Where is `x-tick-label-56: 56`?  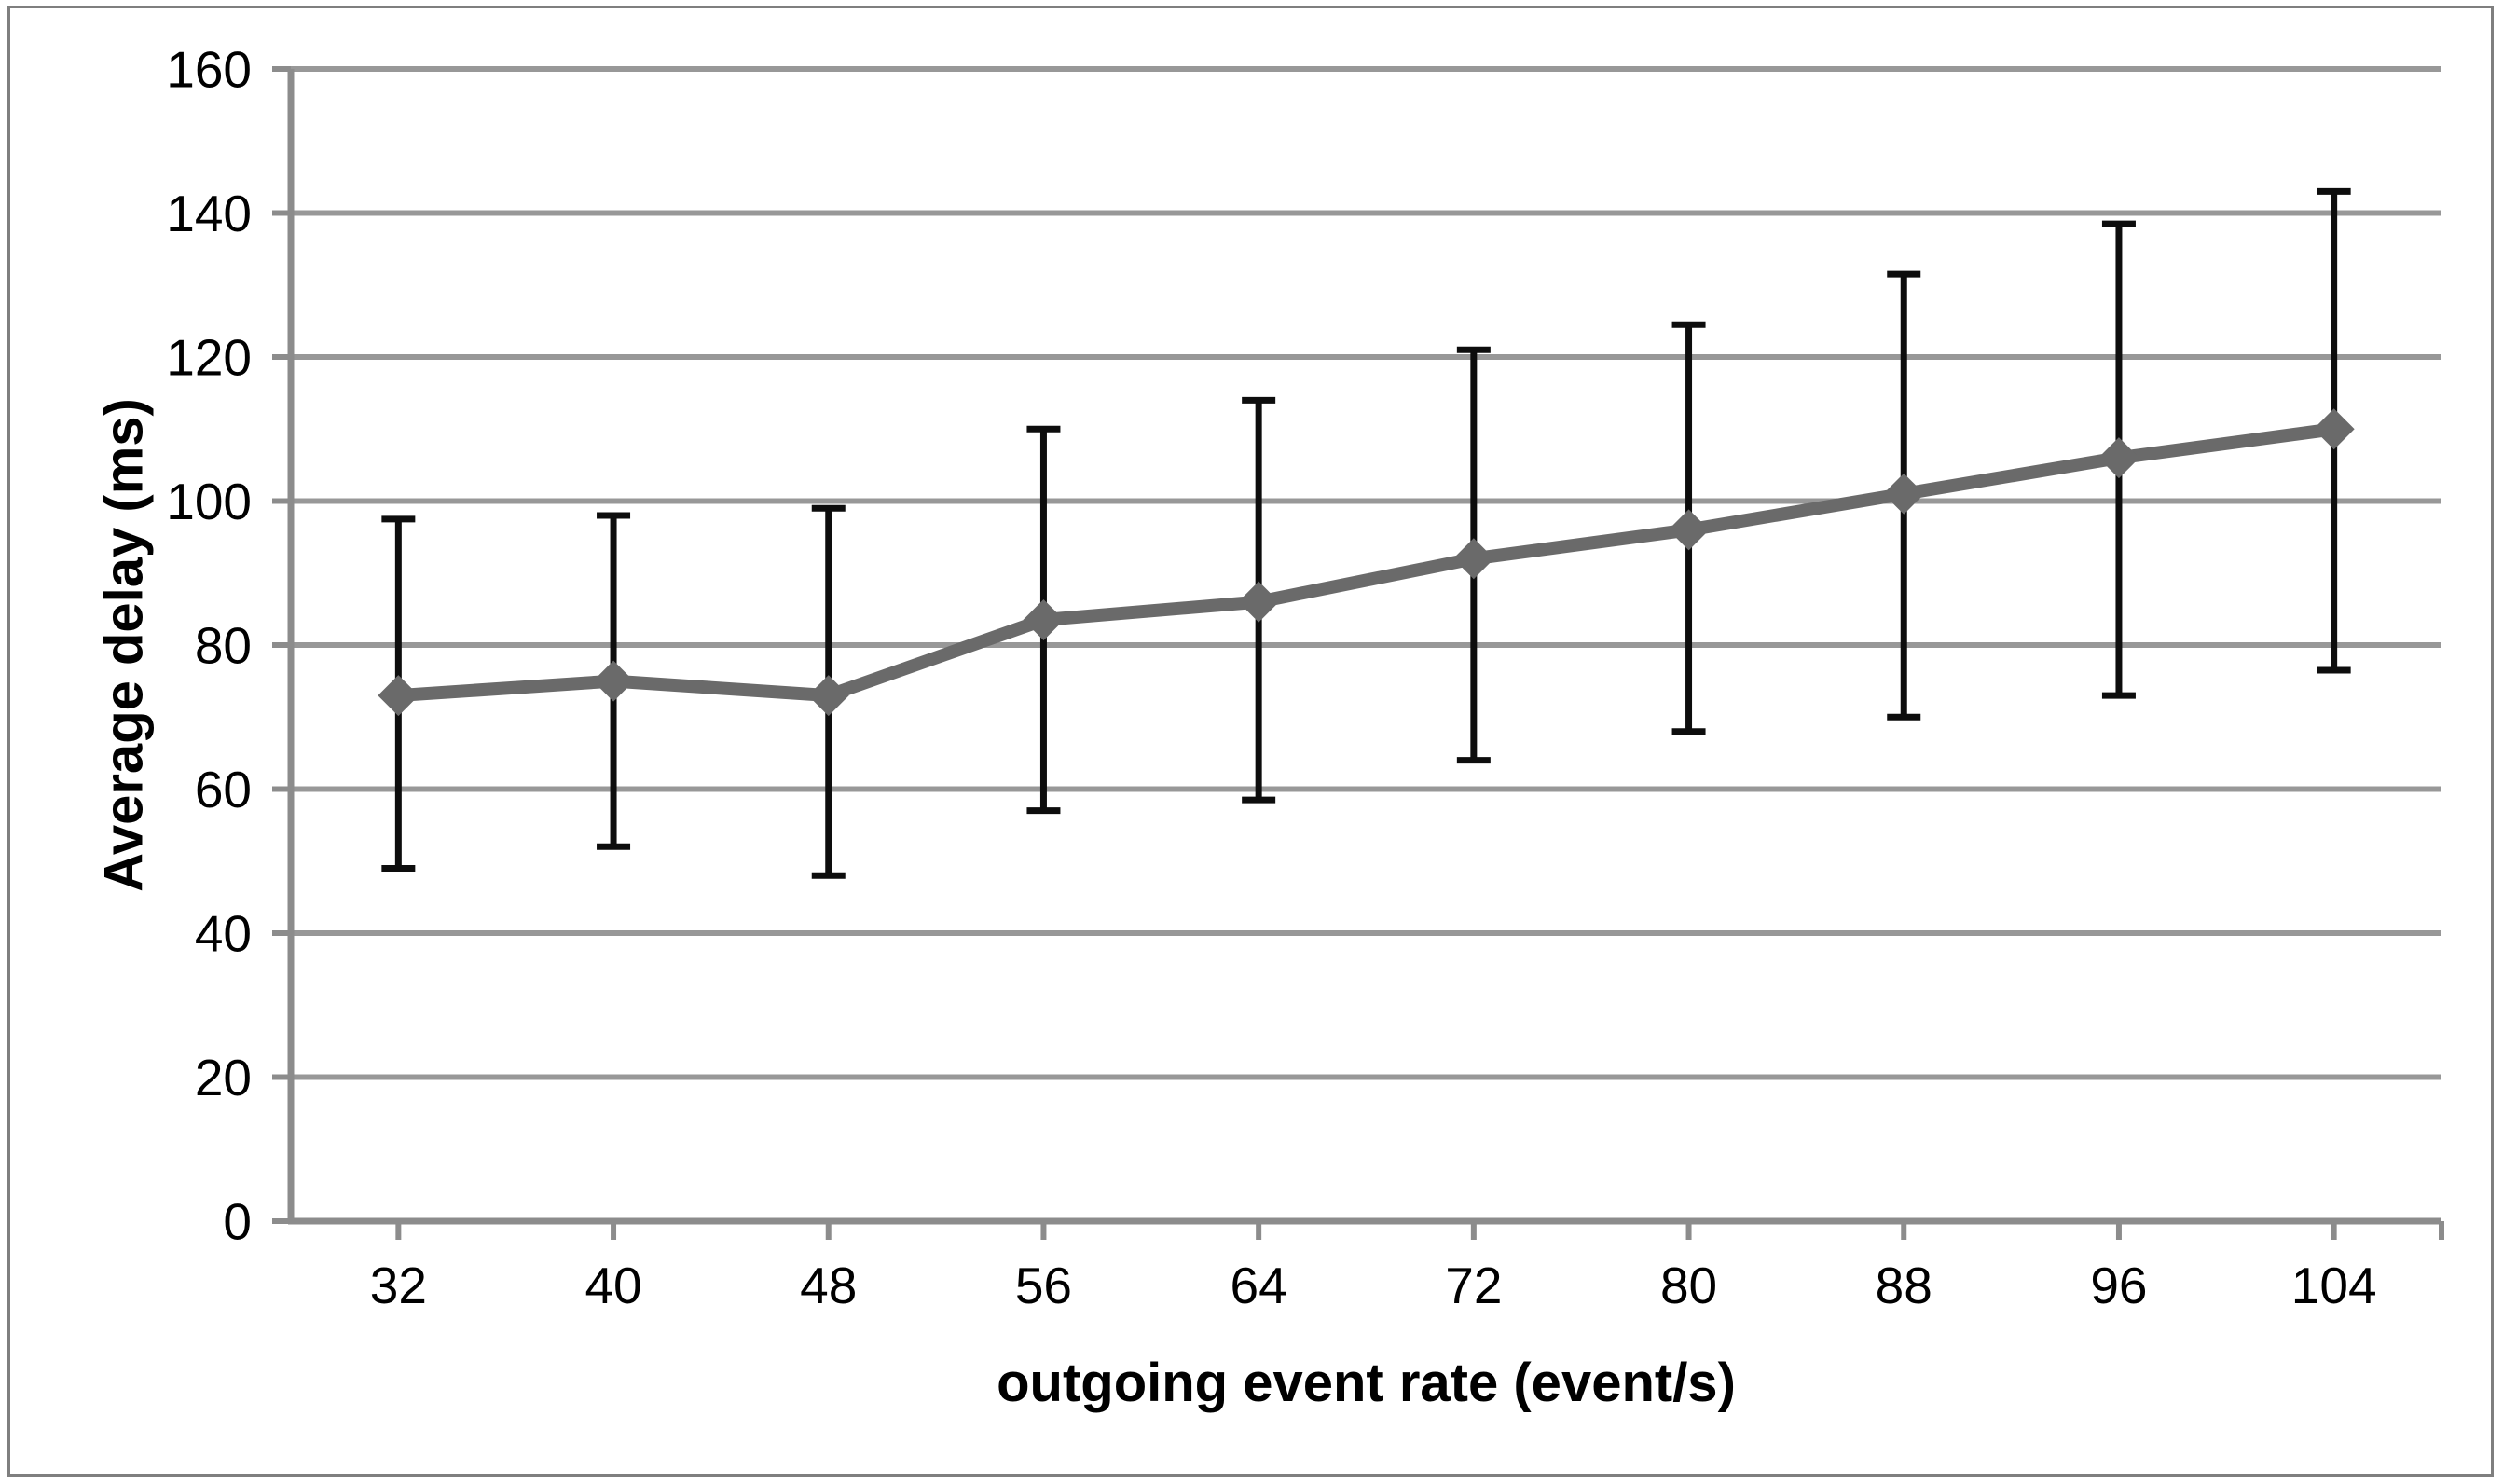
x-tick-label-56: 56 is located at coordinates (1043, 1285).